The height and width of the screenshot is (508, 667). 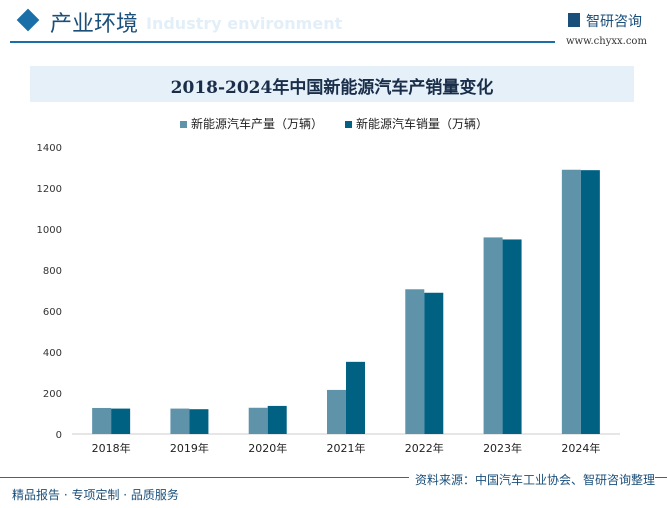 What do you see at coordinates (244, 23) in the screenshot?
I see `section-subtitle: Industry environment` at bounding box center [244, 23].